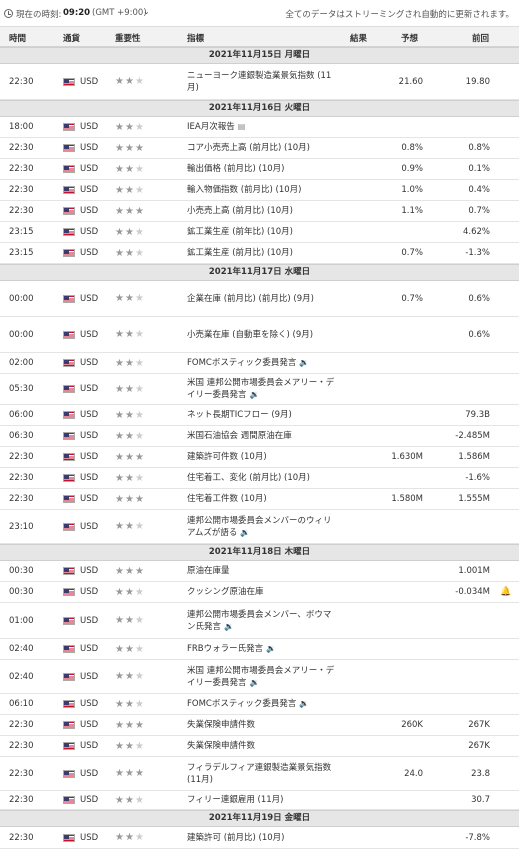 The height and width of the screenshot is (854, 519). I want to click on table-row: 02:40 USD ★ ★ ★ 米国 連邦公開市場委員会メアリー・デイリー委員発言 🔉, so click(259, 677).